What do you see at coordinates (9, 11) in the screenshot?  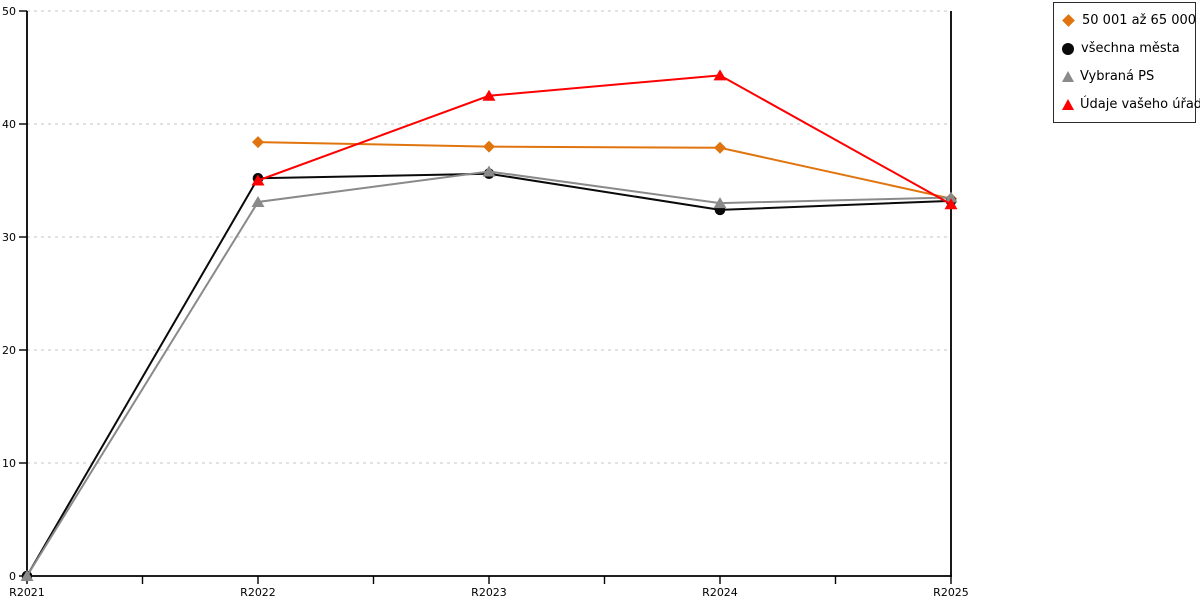 I see `y-tick-label: 50` at bounding box center [9, 11].